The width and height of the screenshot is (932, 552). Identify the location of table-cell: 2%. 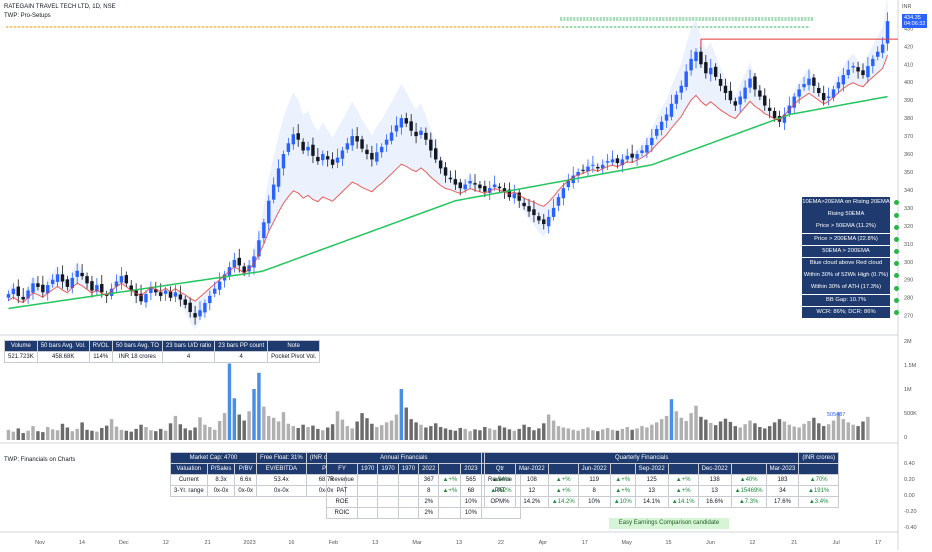
(429, 502).